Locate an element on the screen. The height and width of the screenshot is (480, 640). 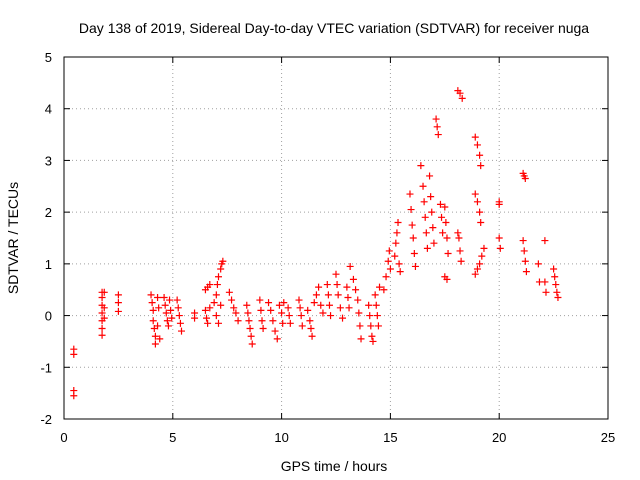
y-tick-label: 2 is located at coordinates (48, 212).